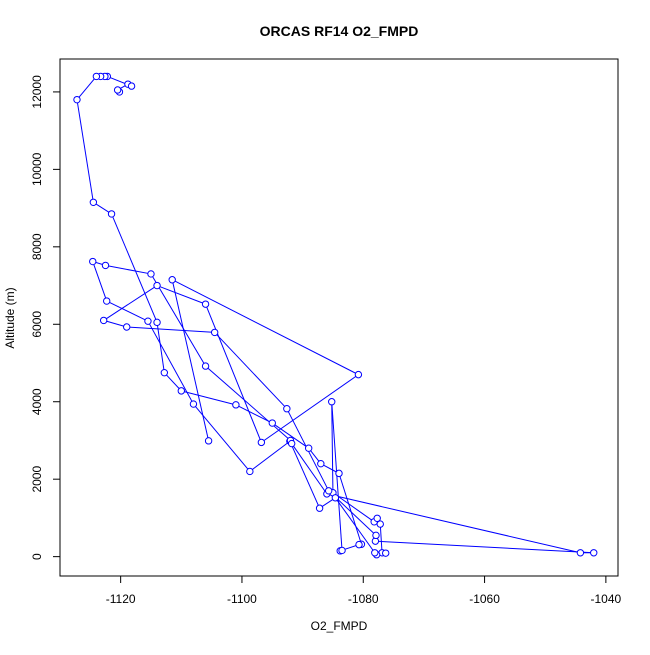 Image resolution: width=650 pixels, height=655 pixels. What do you see at coordinates (484, 599) in the screenshot?
I see `x-tick-label: -1060` at bounding box center [484, 599].